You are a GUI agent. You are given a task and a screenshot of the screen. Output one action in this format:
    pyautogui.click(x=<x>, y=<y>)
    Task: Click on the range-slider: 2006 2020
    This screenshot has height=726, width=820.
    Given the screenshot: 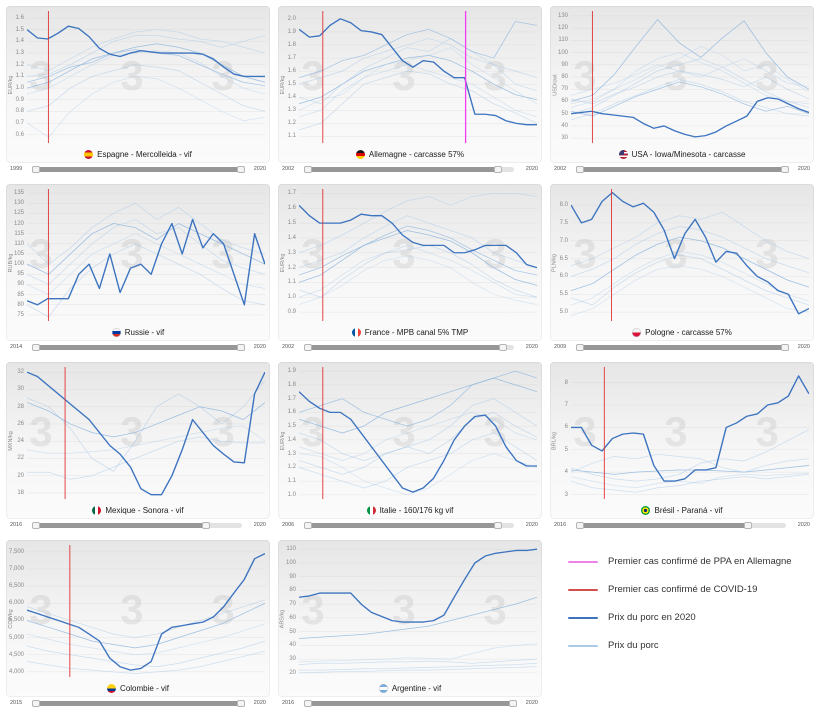 What is the action you would take?
    pyautogui.click(x=410, y=526)
    